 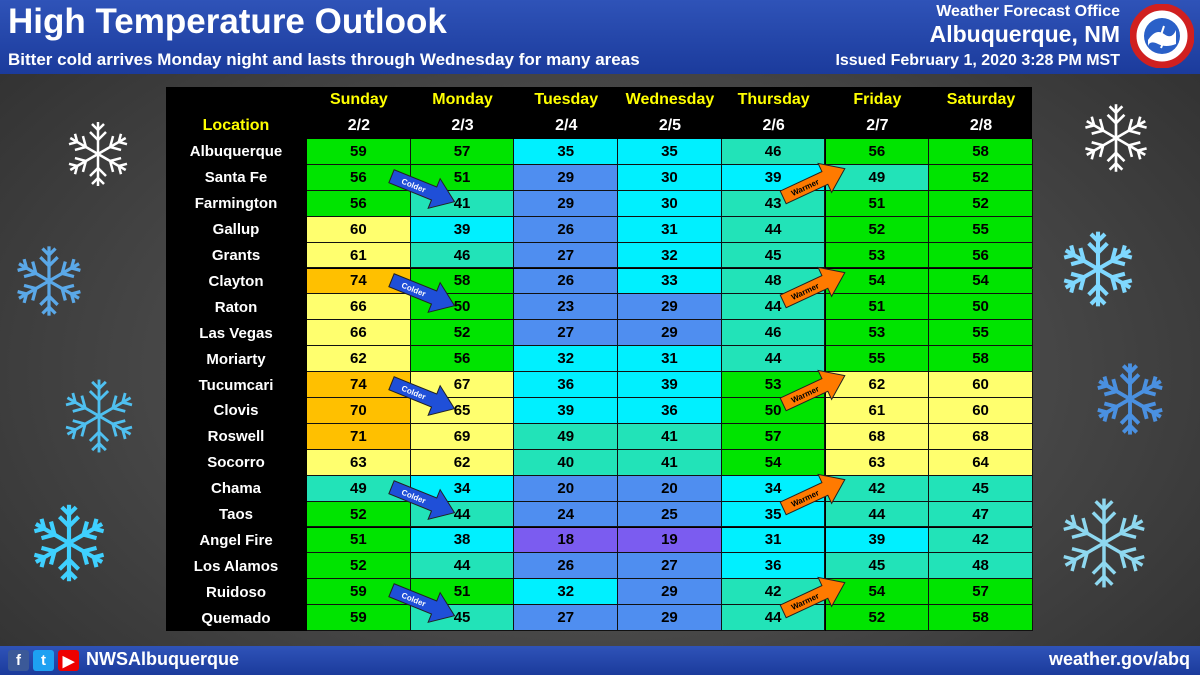 What do you see at coordinates (670, 436) in the screenshot?
I see `temp-cell: 41` at bounding box center [670, 436].